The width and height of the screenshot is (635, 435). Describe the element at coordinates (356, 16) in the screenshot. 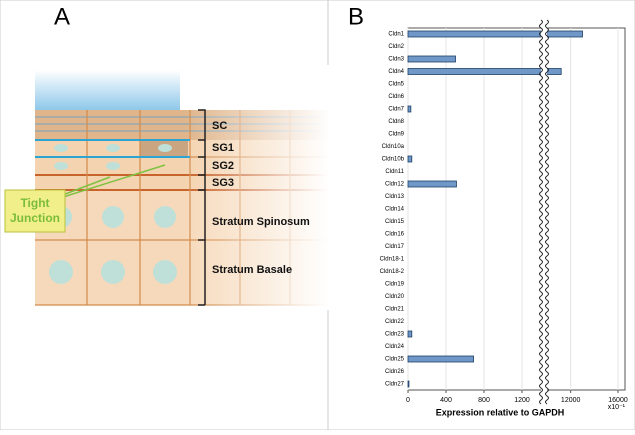

I see `panel-label: B` at that location.